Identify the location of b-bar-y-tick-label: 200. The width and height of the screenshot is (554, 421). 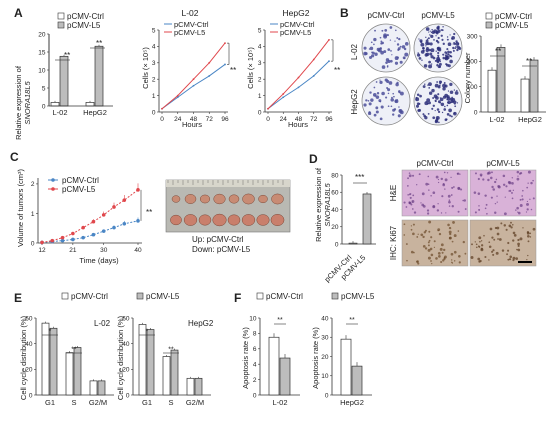
(472, 62).